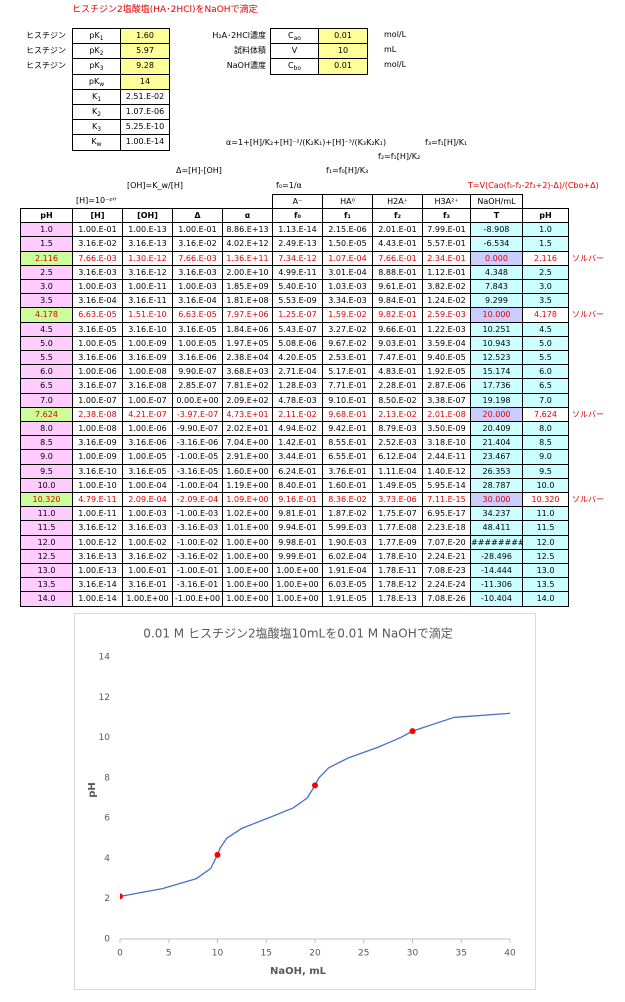  Describe the element at coordinates (446, 500) in the screenshot. I see `table-cell: 7.11.E-15` at that location.